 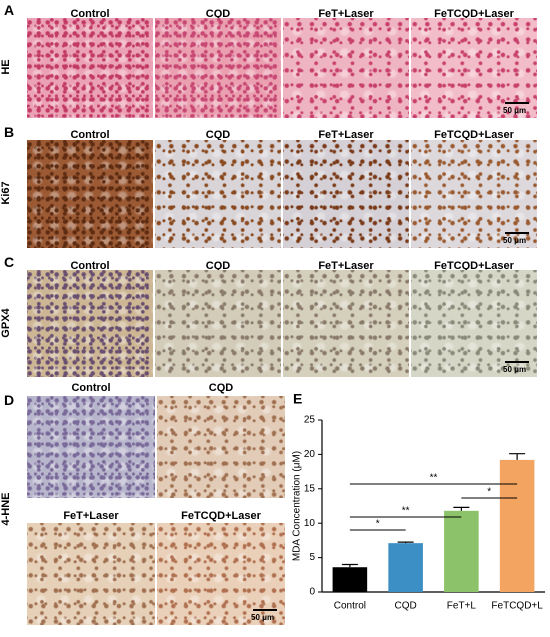 What do you see at coordinates (9, 400) in the screenshot?
I see `panel-letter: D` at bounding box center [9, 400].